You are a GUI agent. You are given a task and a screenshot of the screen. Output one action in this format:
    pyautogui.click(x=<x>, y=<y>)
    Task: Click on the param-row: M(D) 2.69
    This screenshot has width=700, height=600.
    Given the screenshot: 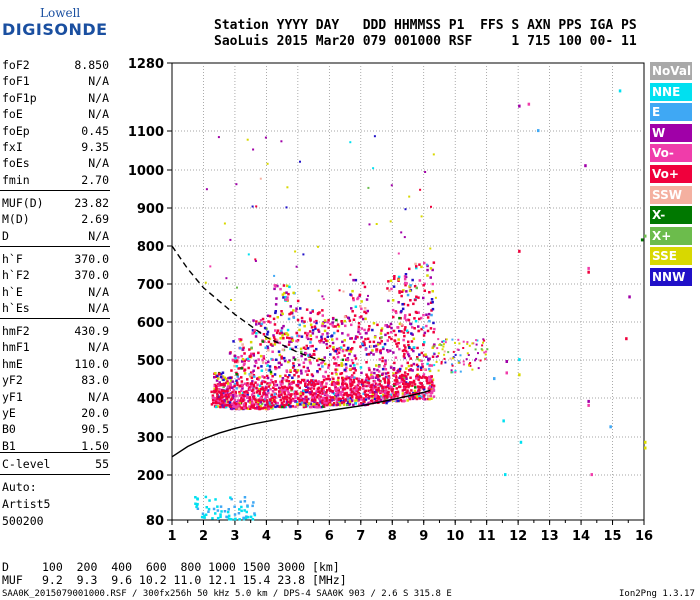 What is the action you would take?
    pyautogui.click(x=55, y=220)
    